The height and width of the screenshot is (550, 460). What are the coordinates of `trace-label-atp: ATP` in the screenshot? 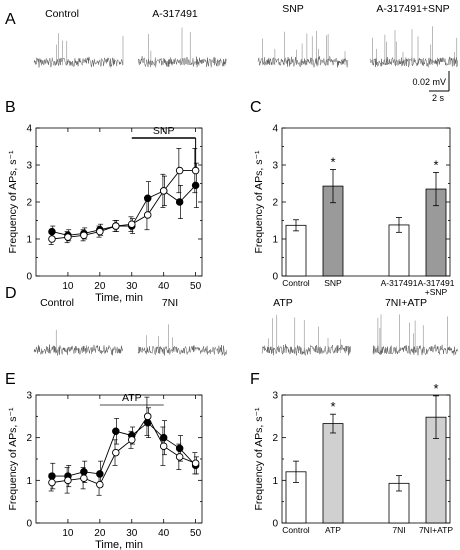 It's located at (283, 303).